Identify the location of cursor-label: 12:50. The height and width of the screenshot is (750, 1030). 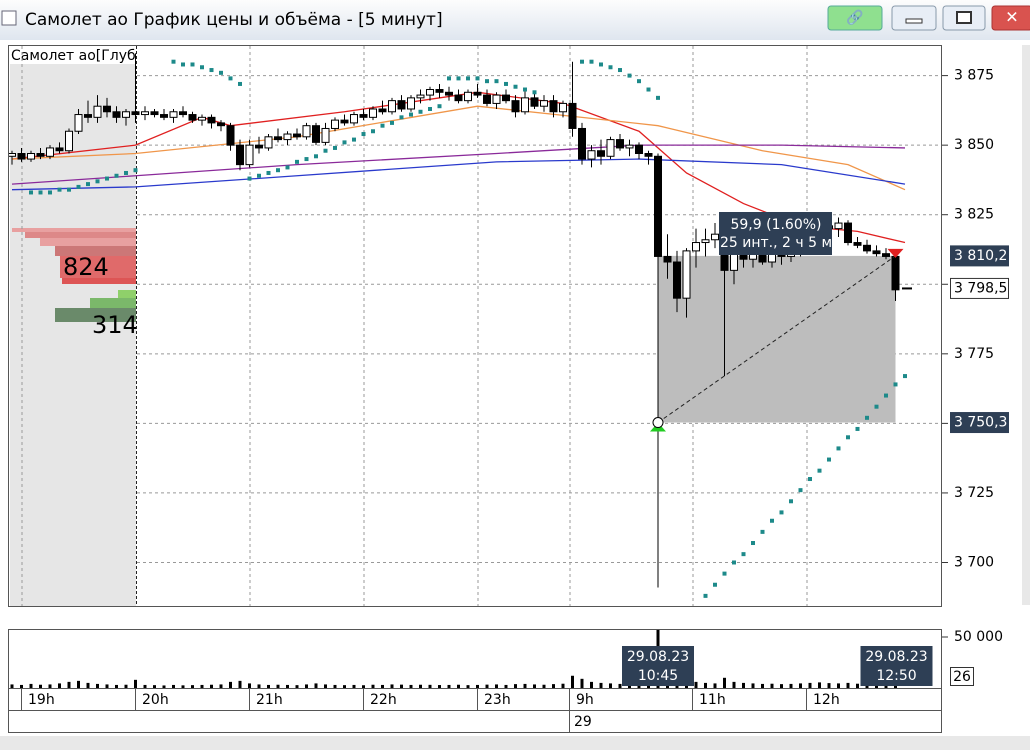
(896, 676).